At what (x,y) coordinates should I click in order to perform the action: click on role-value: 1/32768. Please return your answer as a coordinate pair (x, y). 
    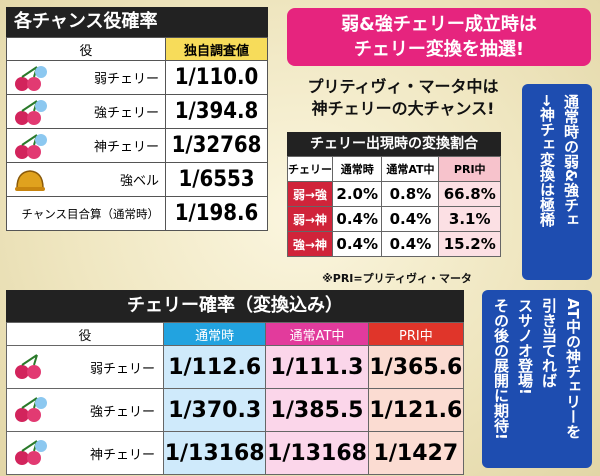
    Looking at the image, I should click on (216, 145).